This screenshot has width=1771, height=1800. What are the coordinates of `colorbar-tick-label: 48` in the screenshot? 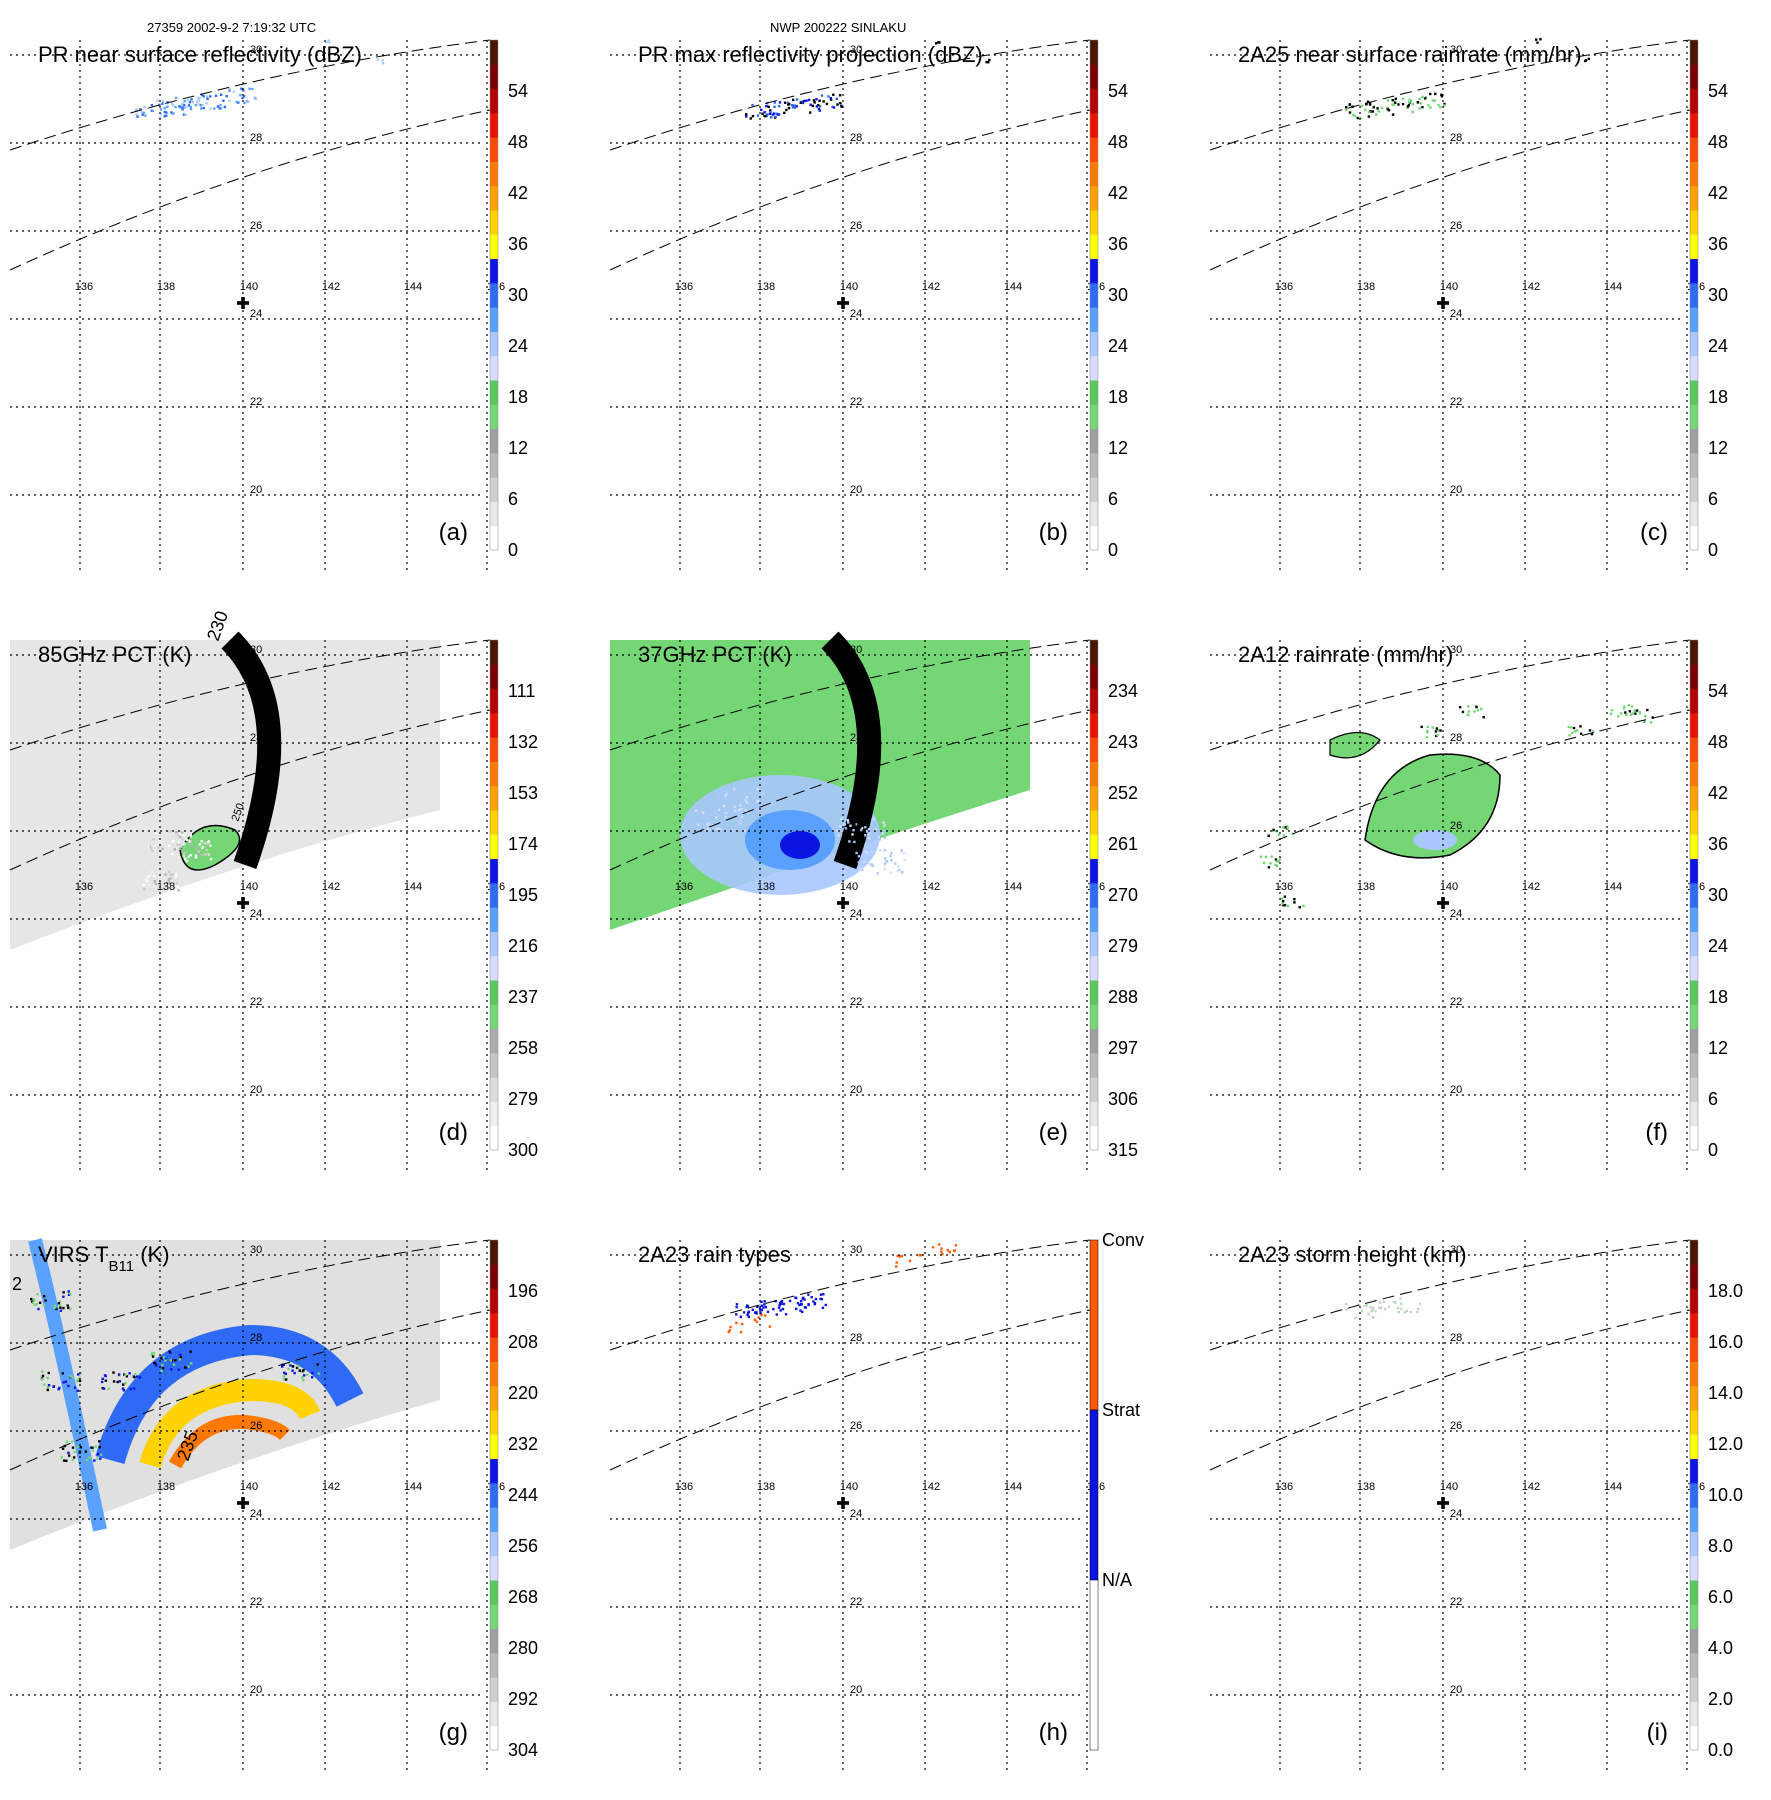 It's located at (1718, 142).